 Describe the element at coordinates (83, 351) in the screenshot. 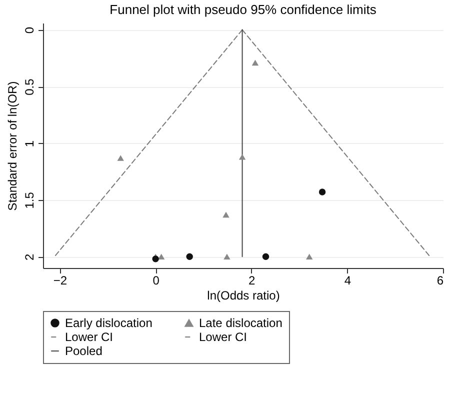

I see `legend-label: Pooled` at that location.